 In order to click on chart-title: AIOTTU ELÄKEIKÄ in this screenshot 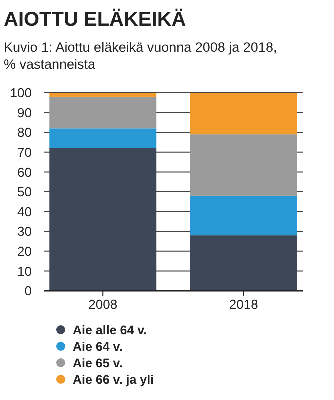, I will do `click(95, 19)`.